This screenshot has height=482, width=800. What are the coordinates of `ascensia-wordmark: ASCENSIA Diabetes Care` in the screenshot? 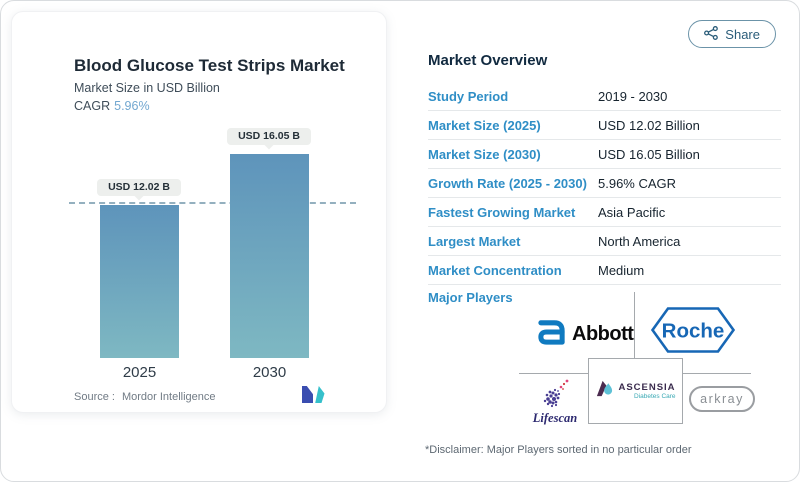 It's located at (646, 391).